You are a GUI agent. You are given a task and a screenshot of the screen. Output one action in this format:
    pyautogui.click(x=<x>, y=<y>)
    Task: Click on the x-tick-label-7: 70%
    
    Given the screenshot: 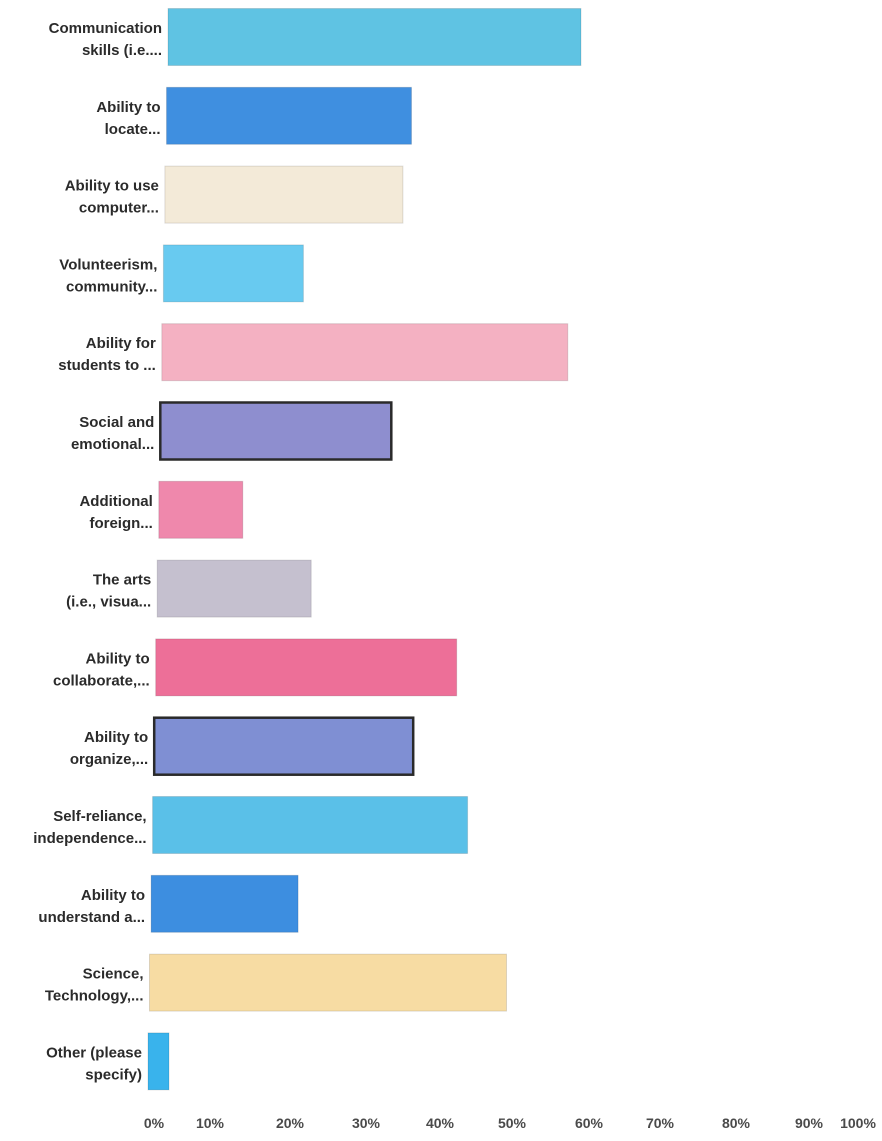 What is the action you would take?
    pyautogui.click(x=660, y=1123)
    